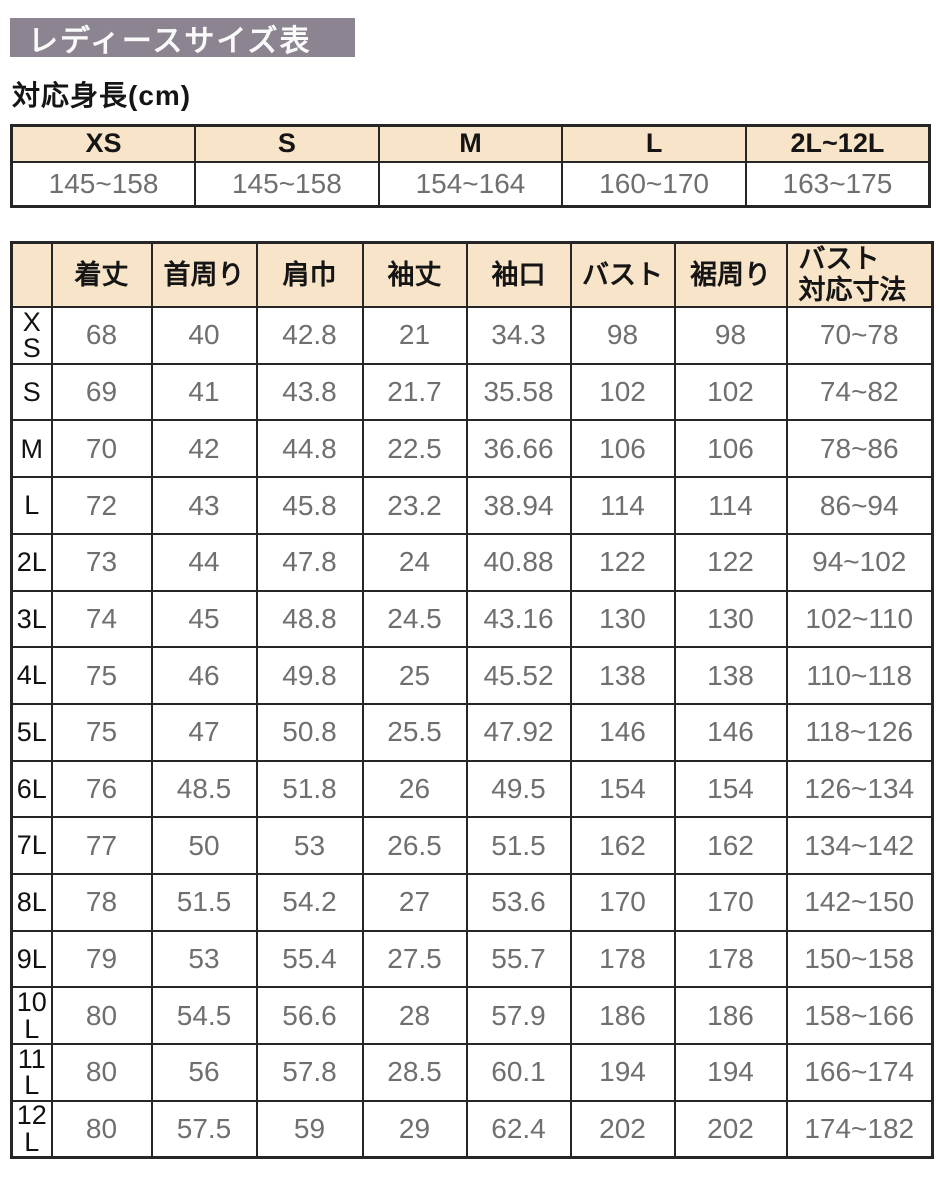 The width and height of the screenshot is (940, 1200). What do you see at coordinates (101, 392) in the screenshot?
I see `size-value: 69` at bounding box center [101, 392].